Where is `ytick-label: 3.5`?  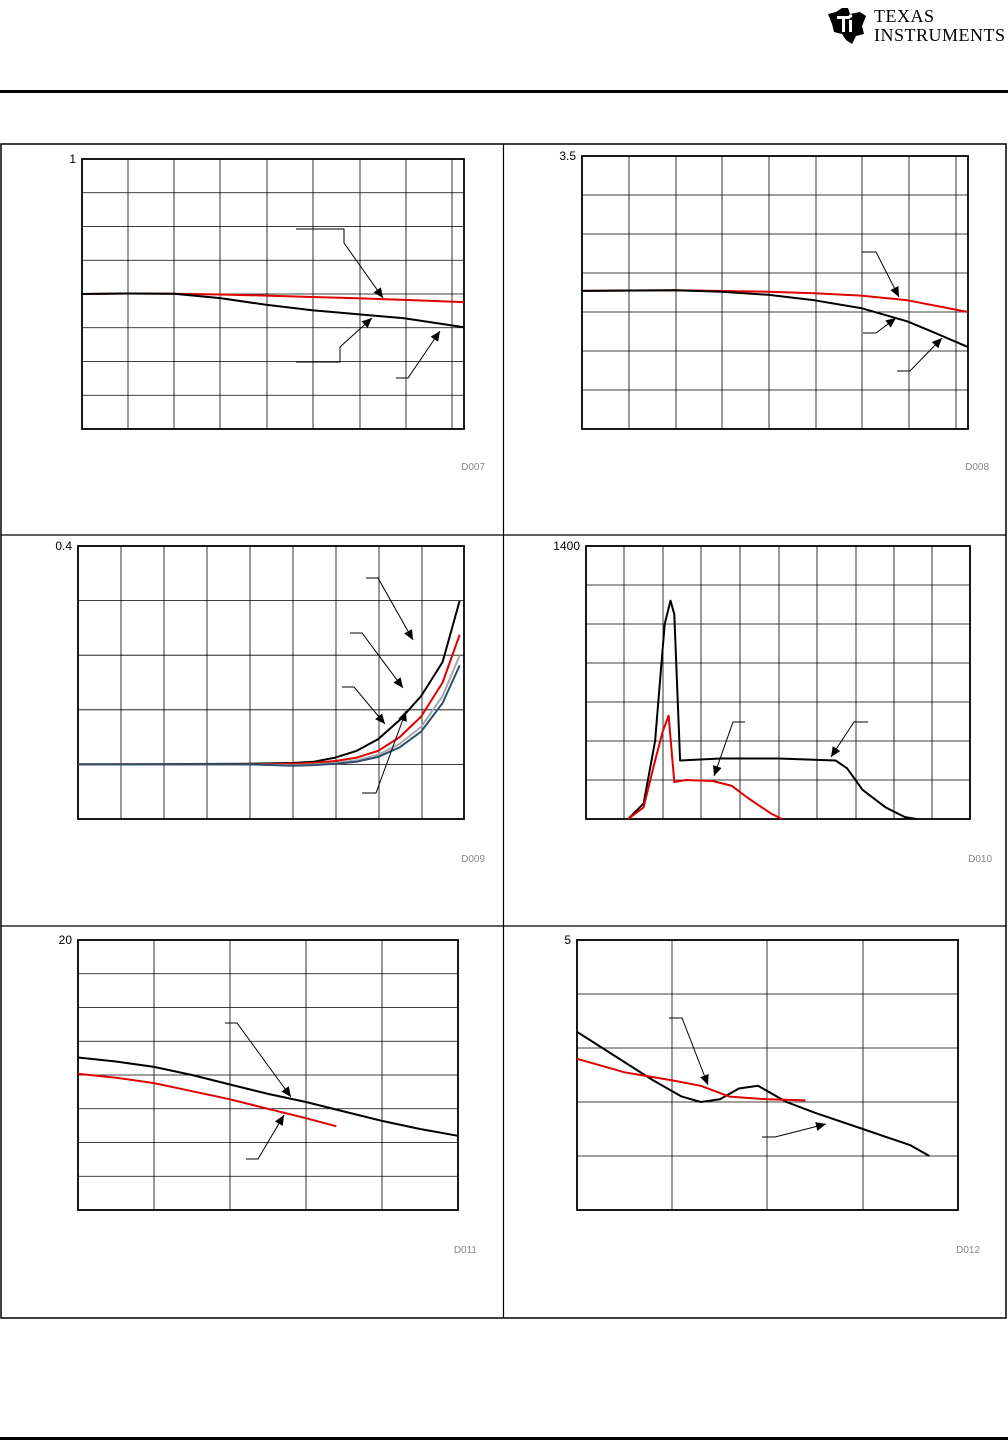
ytick-label: 3.5 is located at coordinates (567, 156).